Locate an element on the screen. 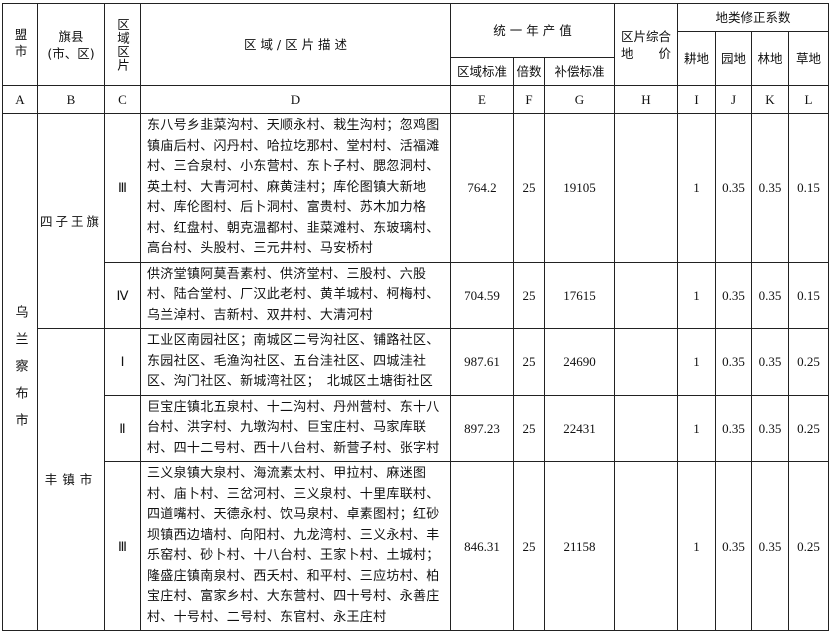  header-forest: 林地 is located at coordinates (770, 58).